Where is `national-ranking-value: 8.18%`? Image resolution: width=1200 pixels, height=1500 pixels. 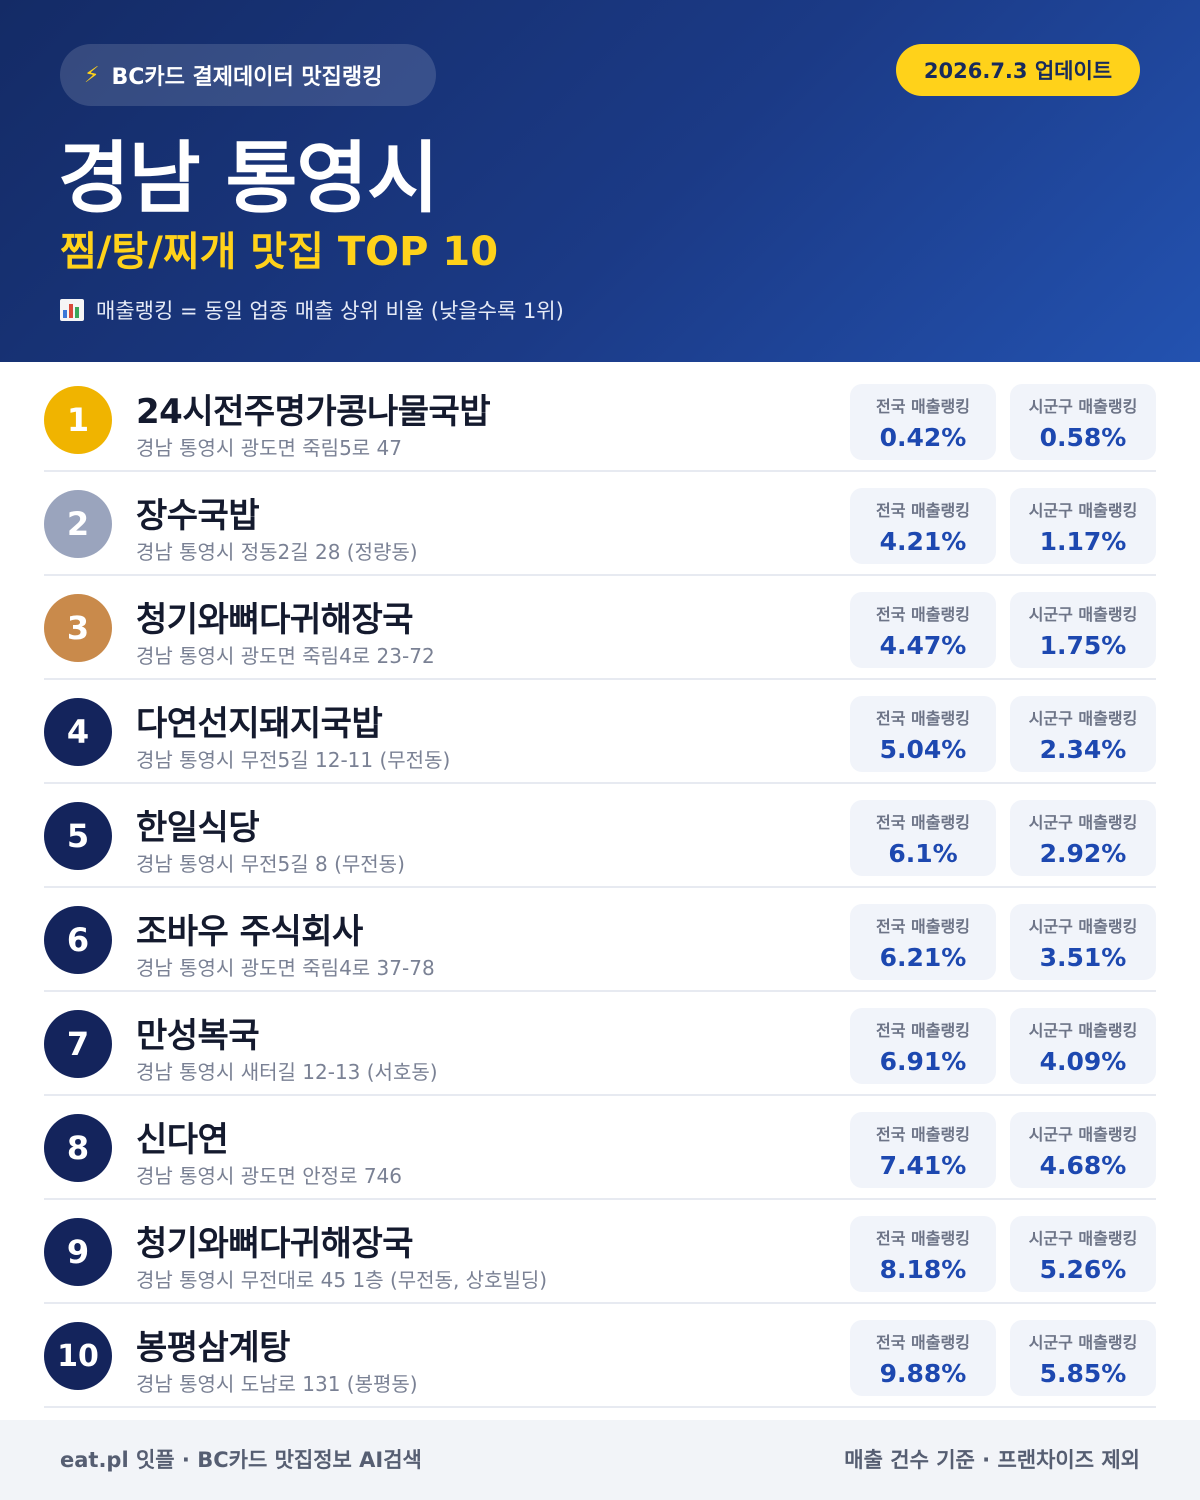 national-ranking-value: 8.18% is located at coordinates (923, 1269).